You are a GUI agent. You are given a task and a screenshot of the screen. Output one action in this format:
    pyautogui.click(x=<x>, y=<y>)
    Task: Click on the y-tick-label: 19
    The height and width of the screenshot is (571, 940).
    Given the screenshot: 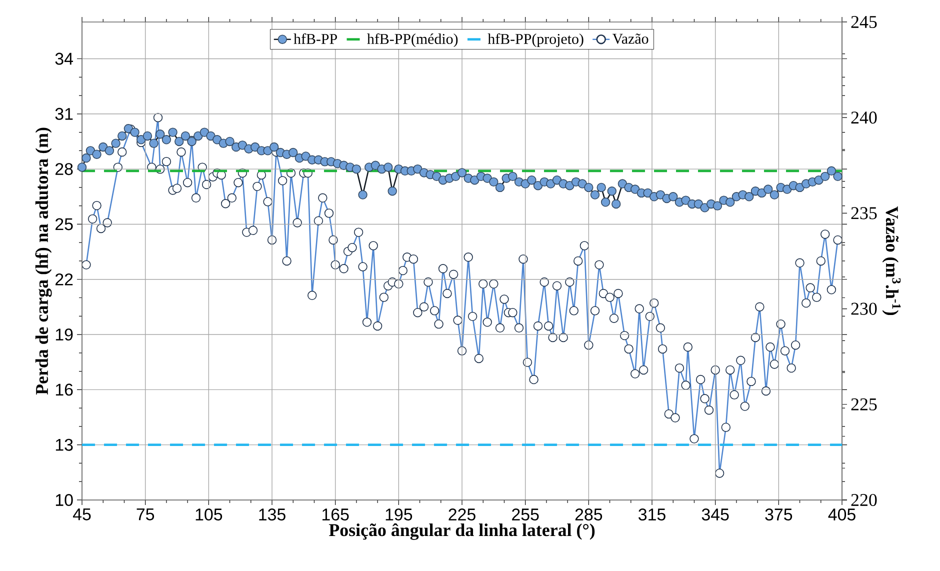 What is the action you would take?
    pyautogui.click(x=64, y=334)
    